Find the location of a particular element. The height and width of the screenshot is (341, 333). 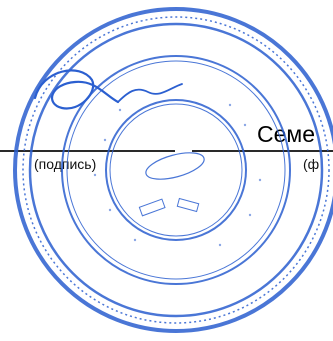

signature-line is located at coordinates (87, 151).